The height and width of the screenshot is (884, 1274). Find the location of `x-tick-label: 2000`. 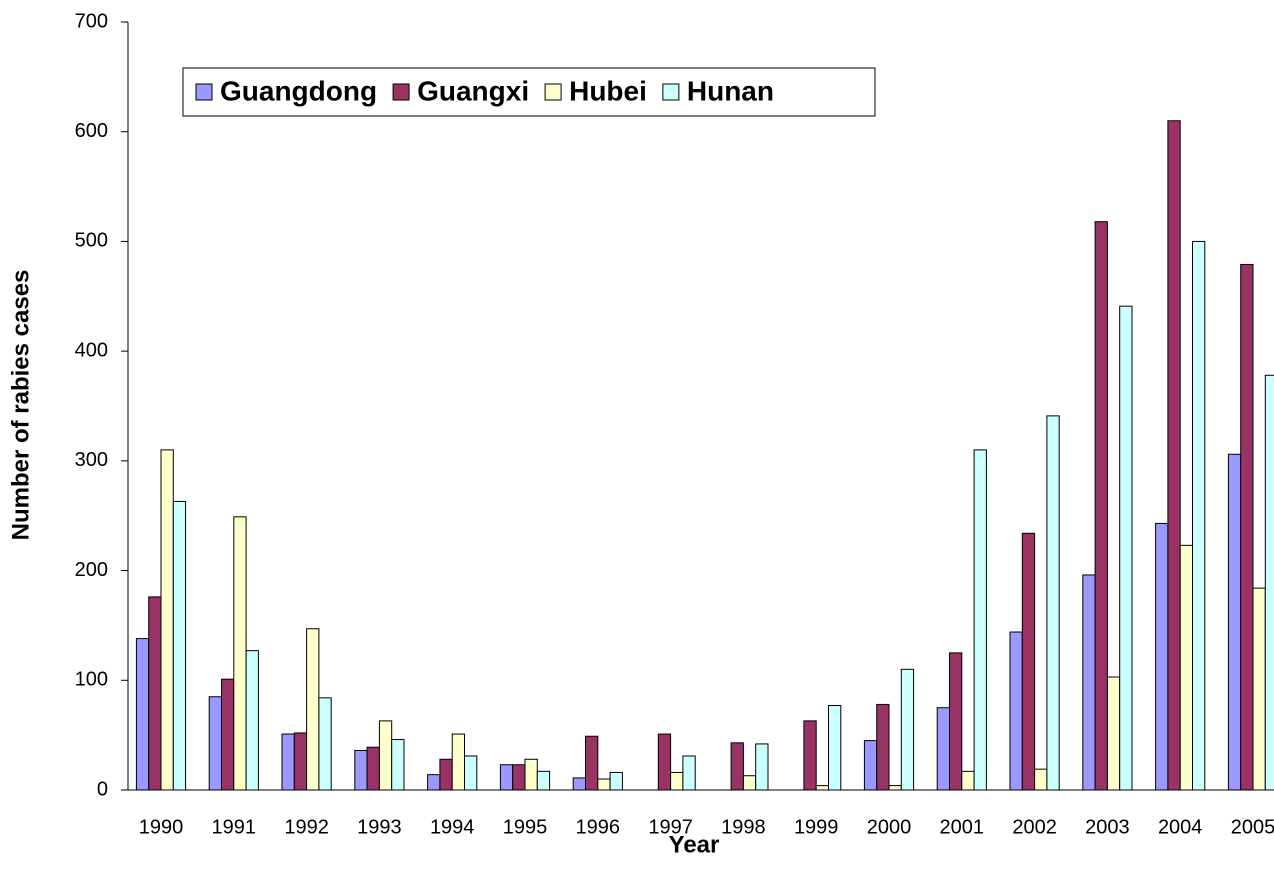

x-tick-label: 2000 is located at coordinates (889, 827).